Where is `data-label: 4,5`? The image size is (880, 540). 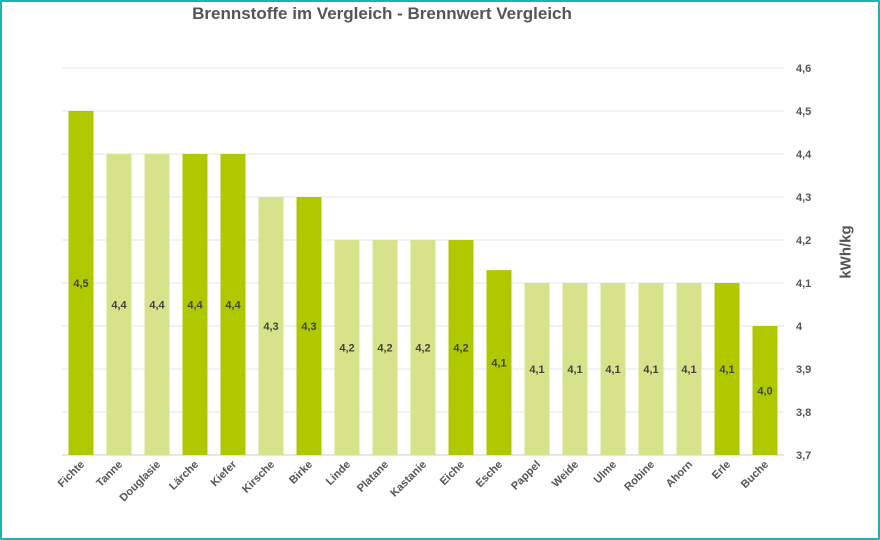 data-label: 4,5 is located at coordinates (80, 284).